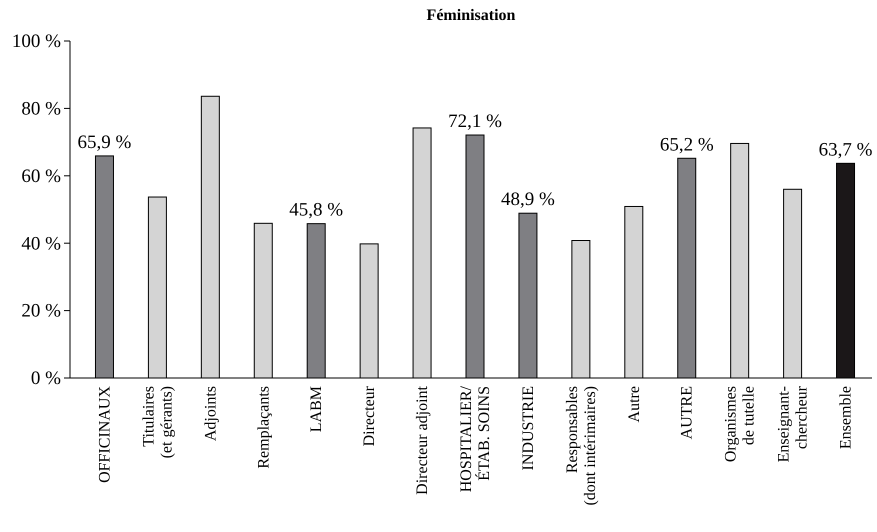 Image resolution: width=877 pixels, height=532 pixels. I want to click on y-tick-label: 40 %, so click(41, 243).